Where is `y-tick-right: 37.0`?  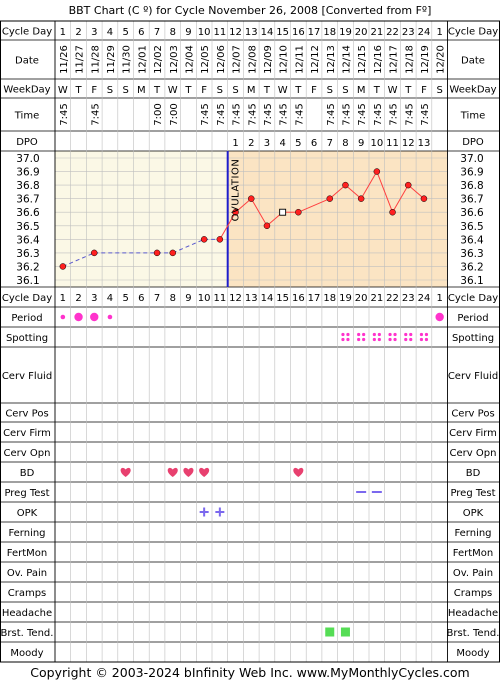 y-tick-right: 37.0 is located at coordinates (471, 159).